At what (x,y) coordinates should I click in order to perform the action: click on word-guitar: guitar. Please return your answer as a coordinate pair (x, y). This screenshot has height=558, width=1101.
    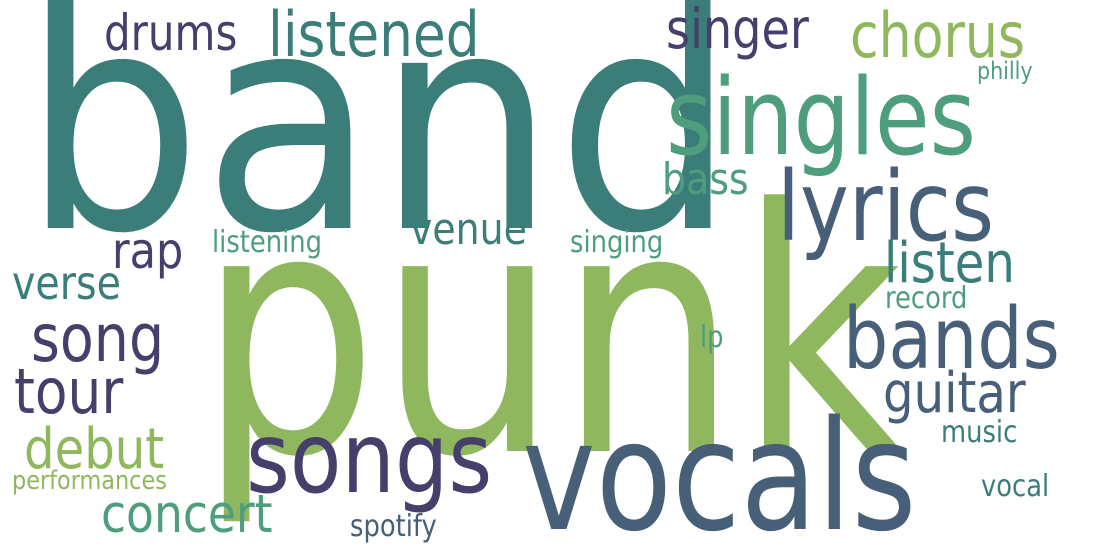
    Looking at the image, I should click on (954, 393).